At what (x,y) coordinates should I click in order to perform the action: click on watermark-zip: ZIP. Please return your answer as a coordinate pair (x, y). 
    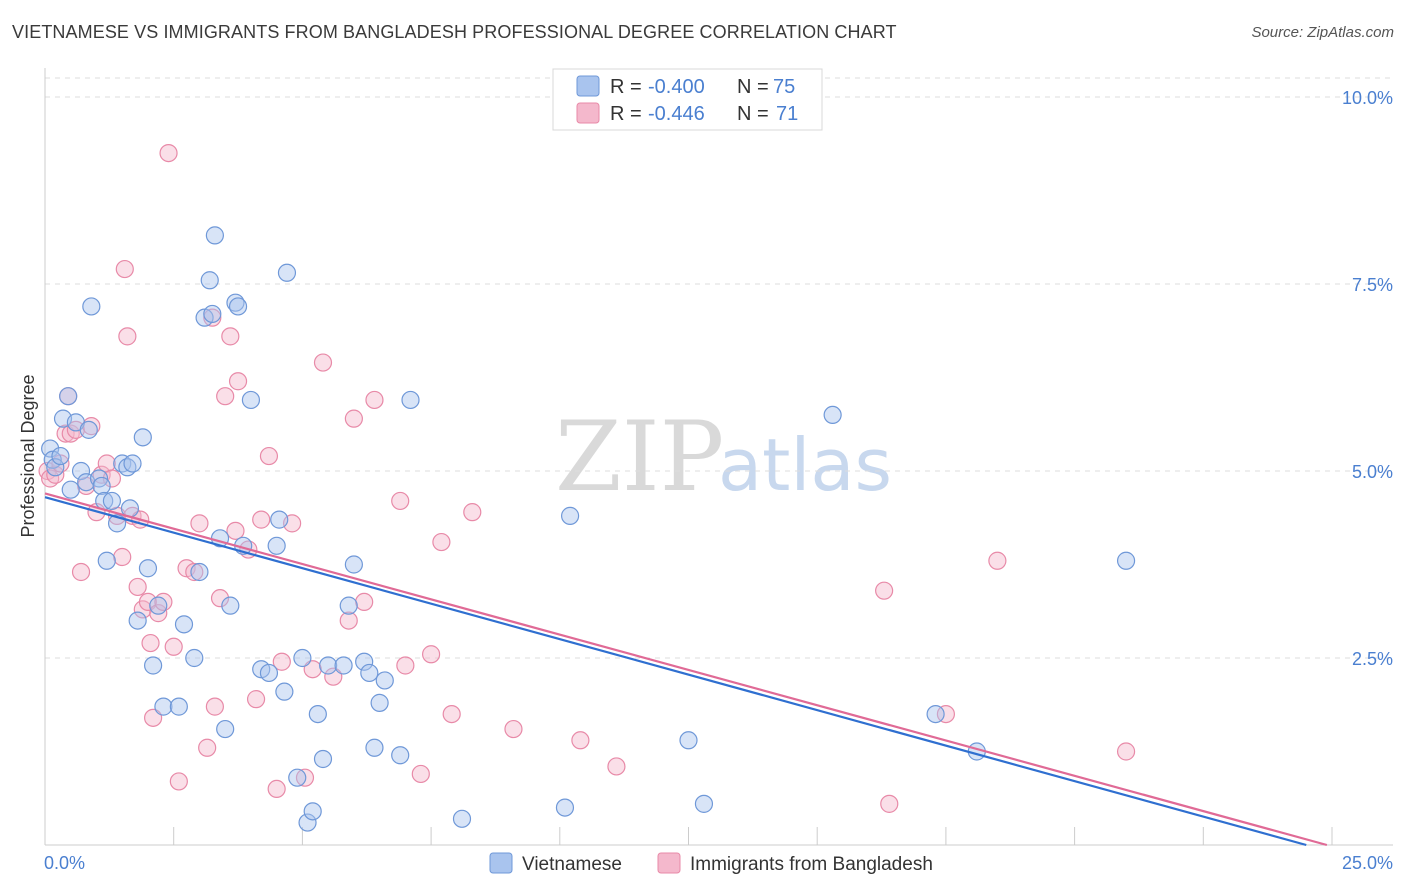
    Looking at the image, I should click on (639, 457).